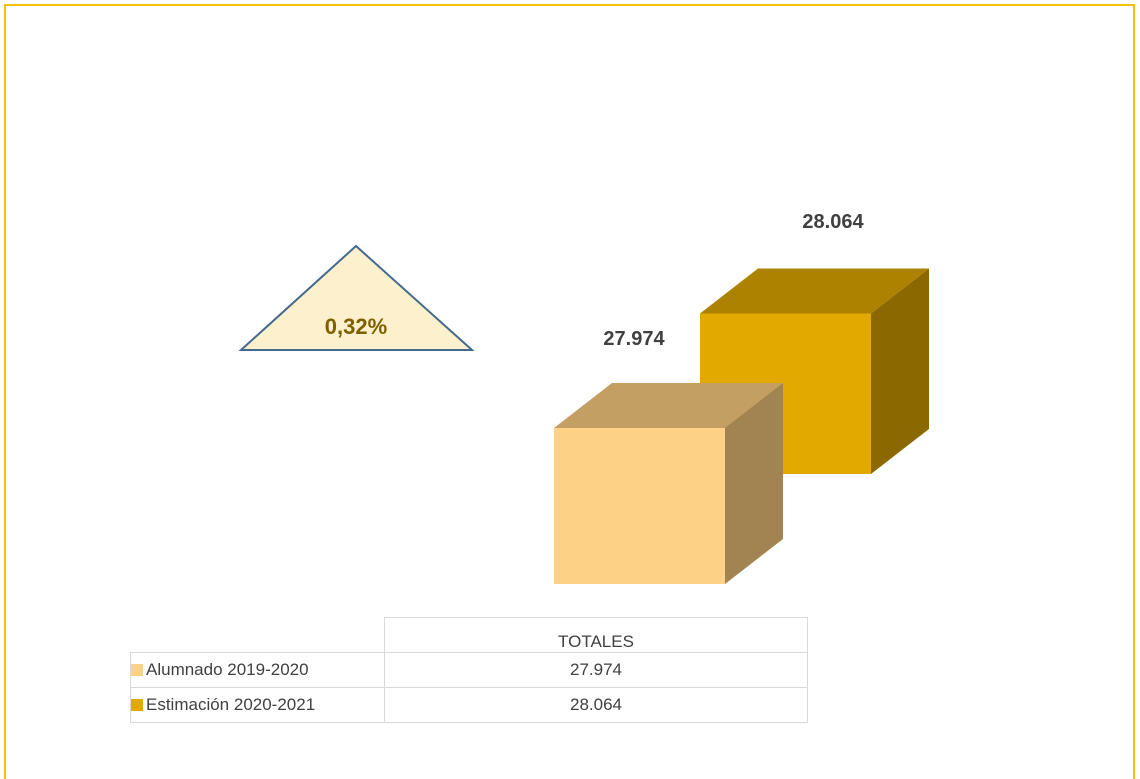  Describe the element at coordinates (356, 297) in the screenshot. I see `change-triangle` at that location.